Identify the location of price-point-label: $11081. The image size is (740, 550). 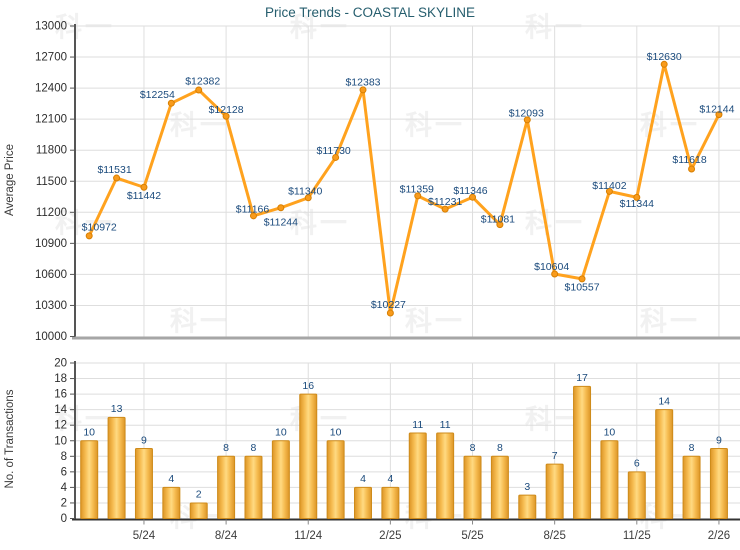
(498, 219).